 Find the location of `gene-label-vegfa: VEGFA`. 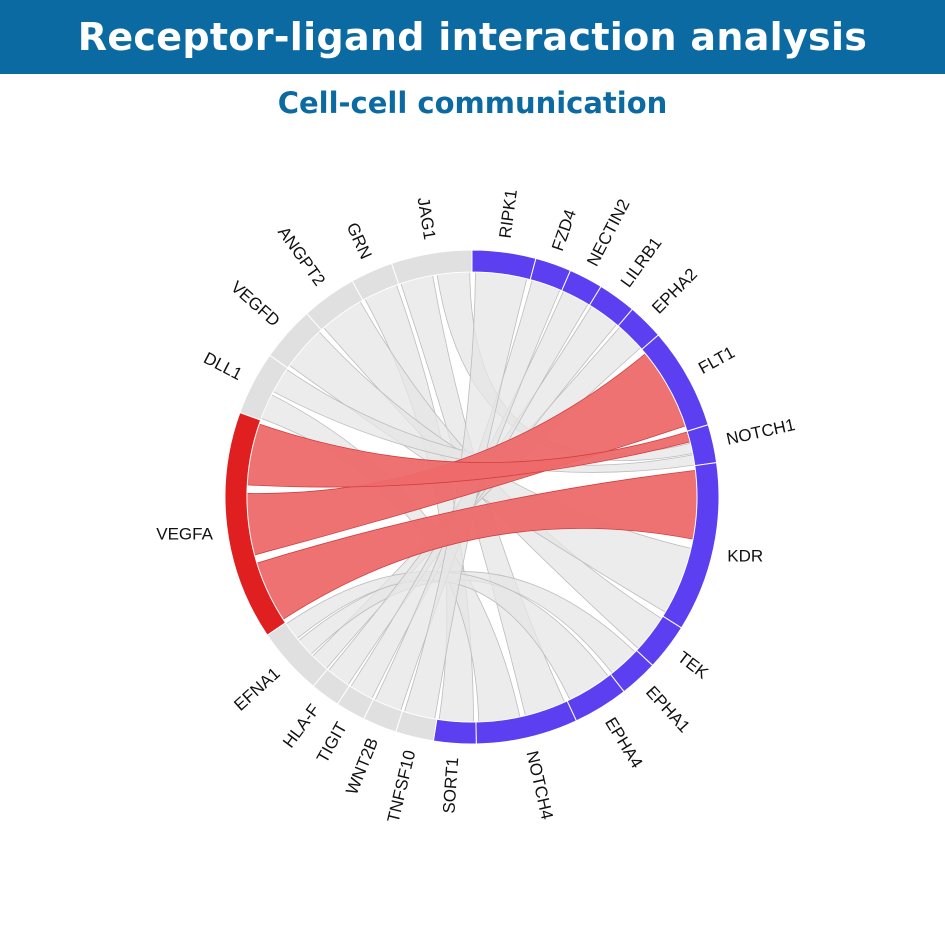

gene-label-vegfa: VEGFA is located at coordinates (184, 533).